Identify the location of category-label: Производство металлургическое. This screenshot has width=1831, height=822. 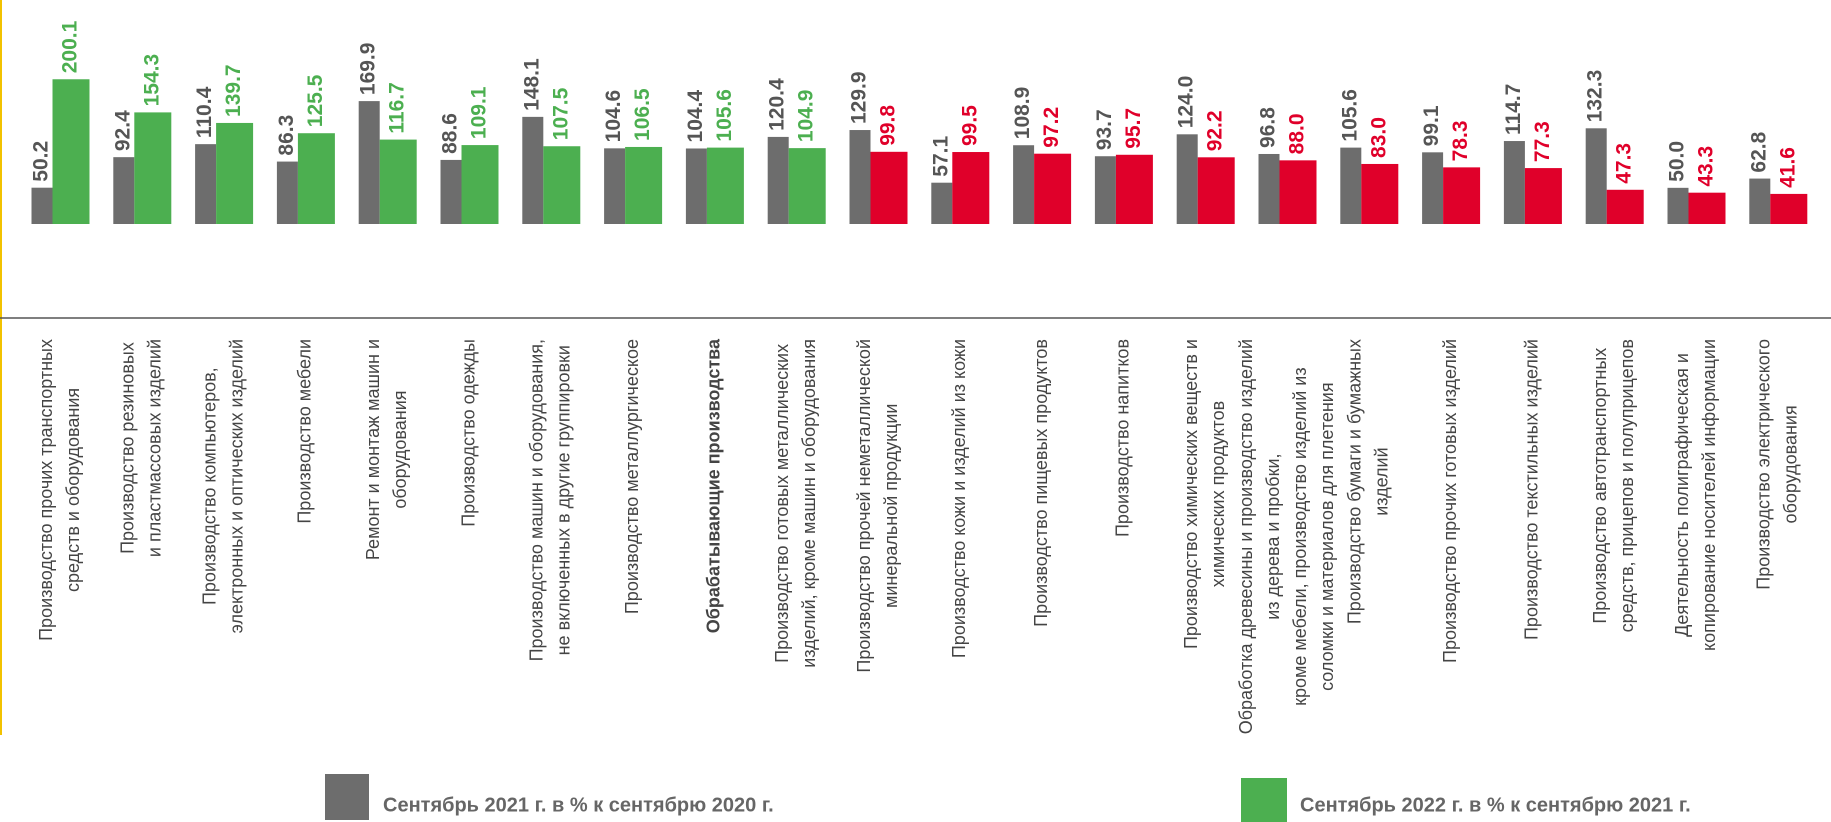
(632, 476).